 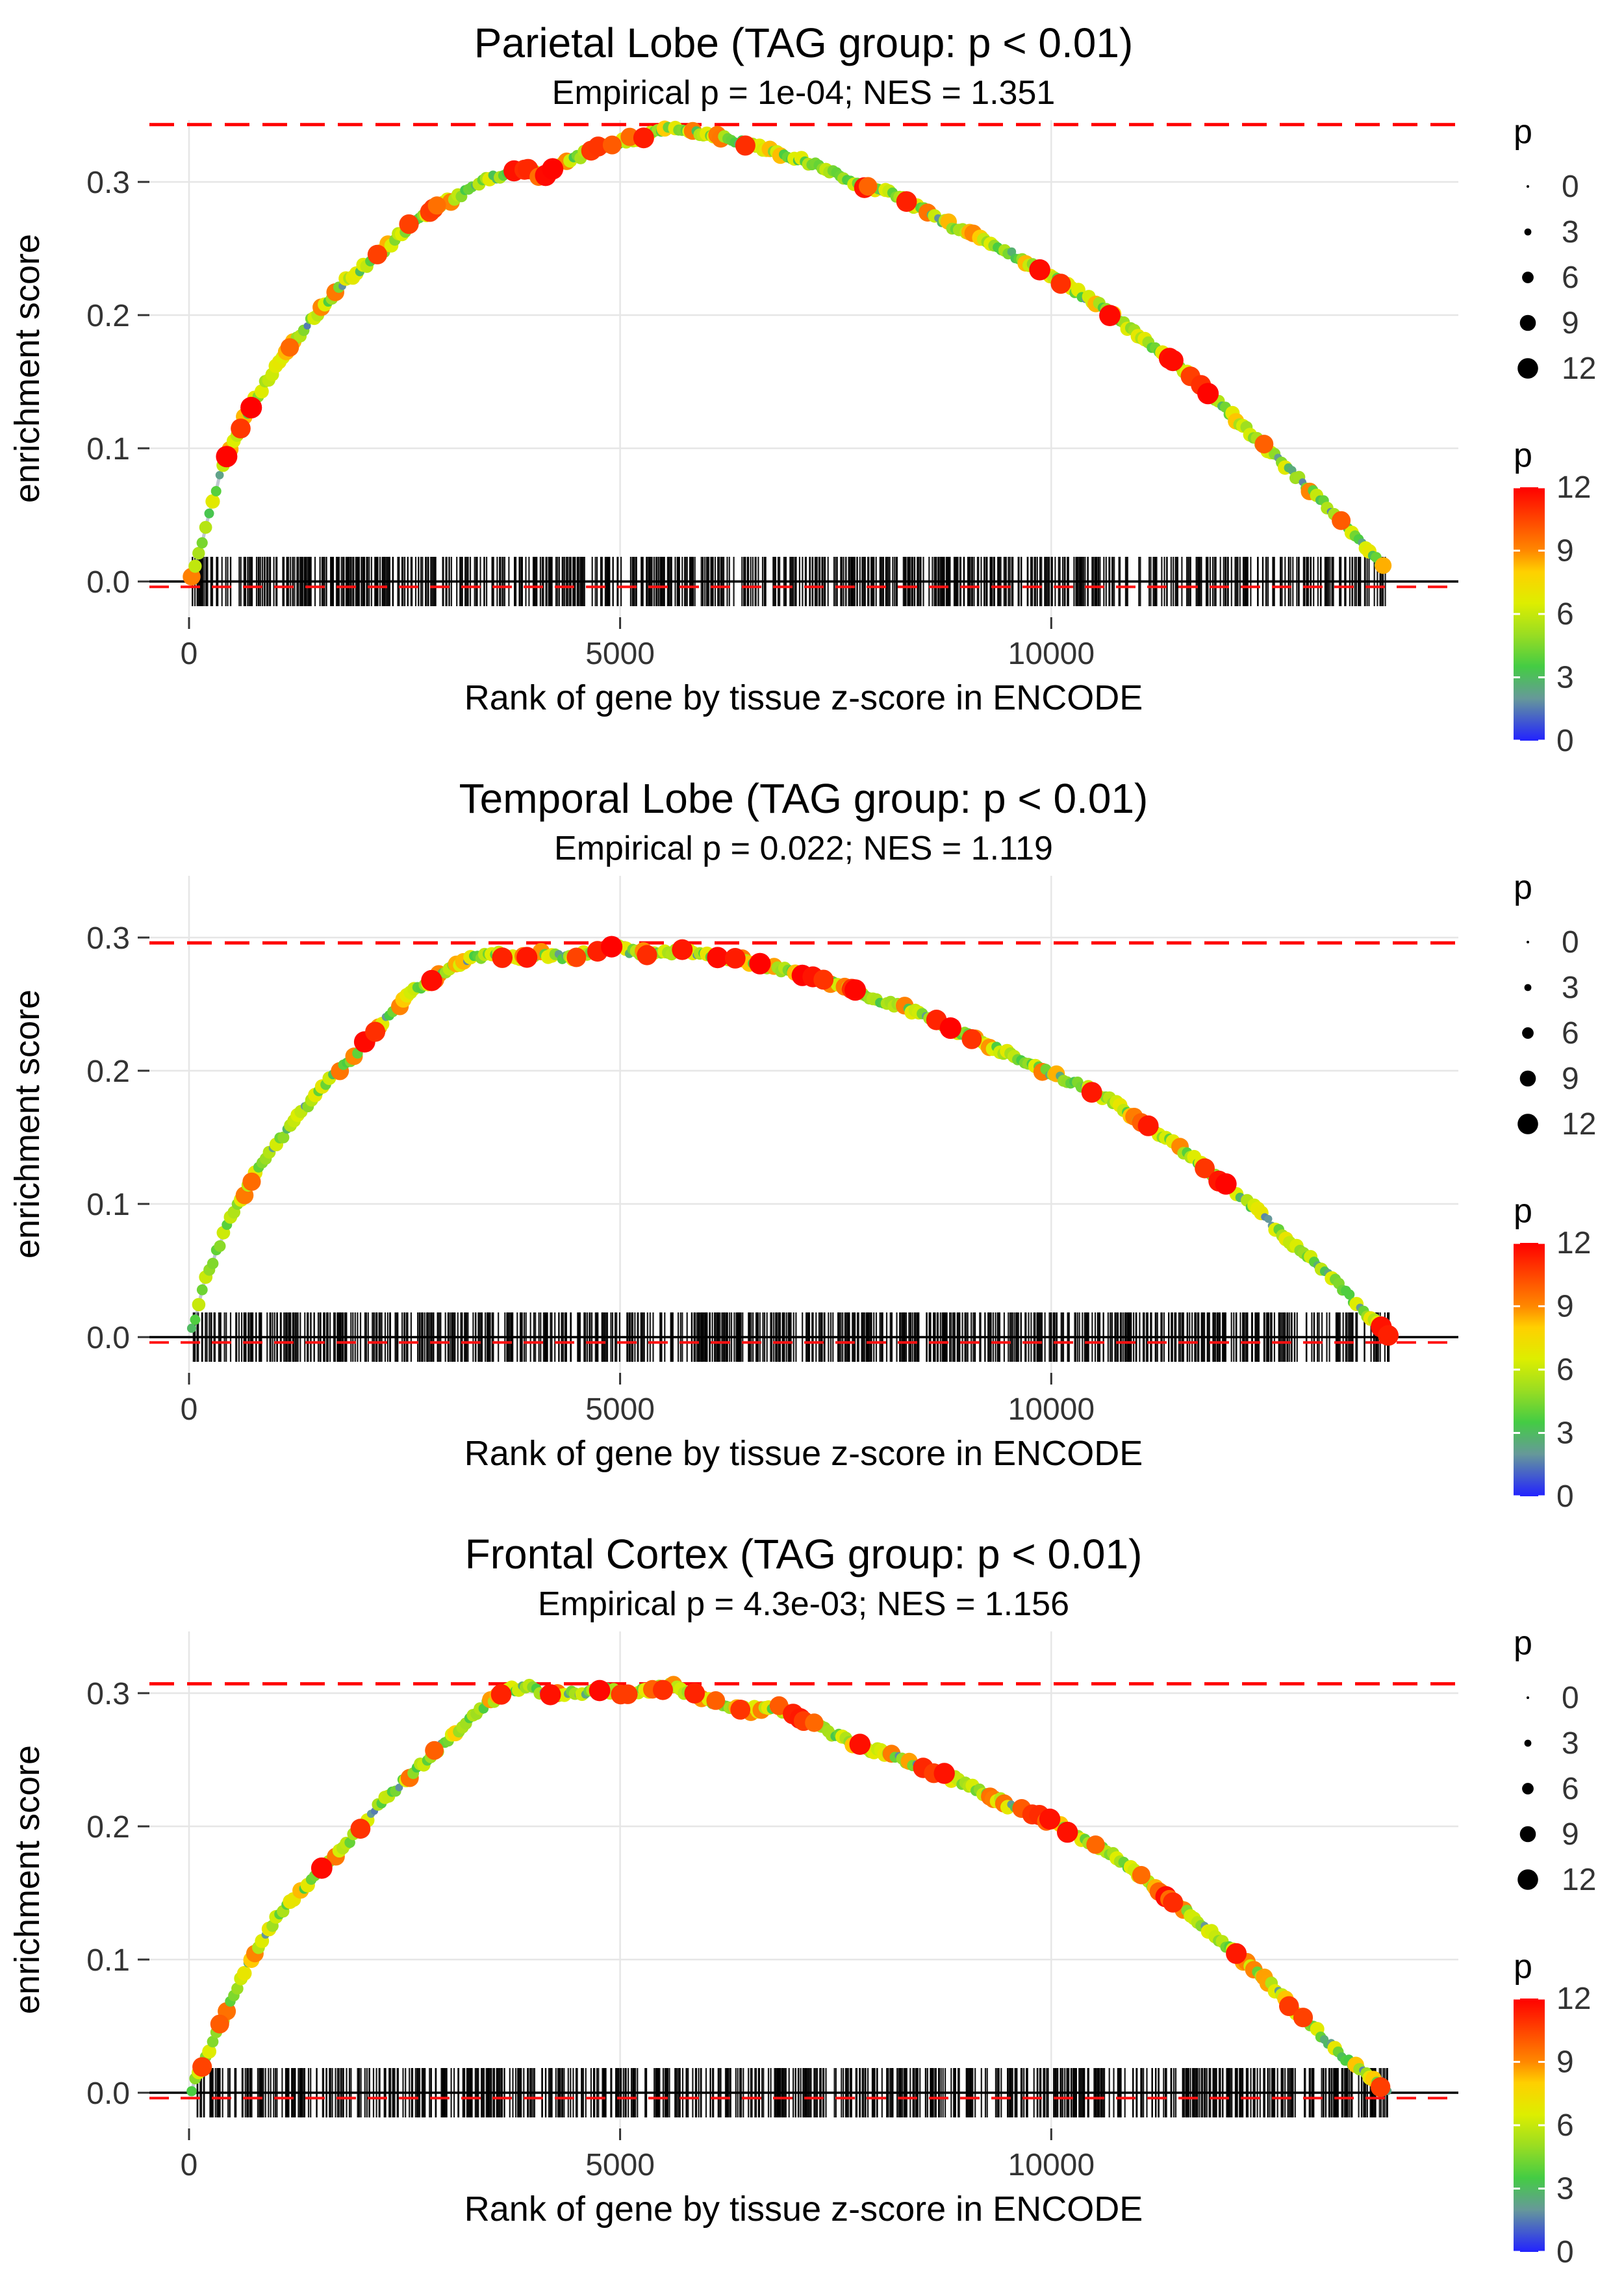 What do you see at coordinates (803, 798) in the screenshot?
I see `chart-title: Temporal Lobe (TAG group: p < 0.01)` at bounding box center [803, 798].